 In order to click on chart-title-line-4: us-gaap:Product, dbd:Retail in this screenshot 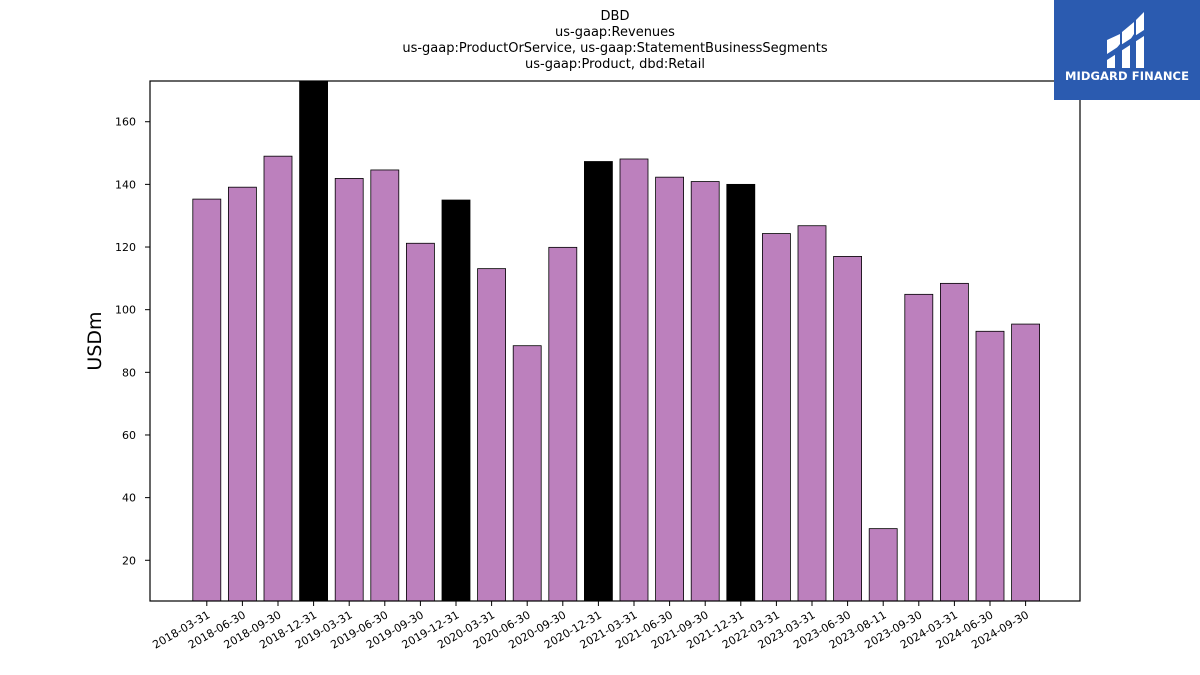, I will do `click(615, 64)`.